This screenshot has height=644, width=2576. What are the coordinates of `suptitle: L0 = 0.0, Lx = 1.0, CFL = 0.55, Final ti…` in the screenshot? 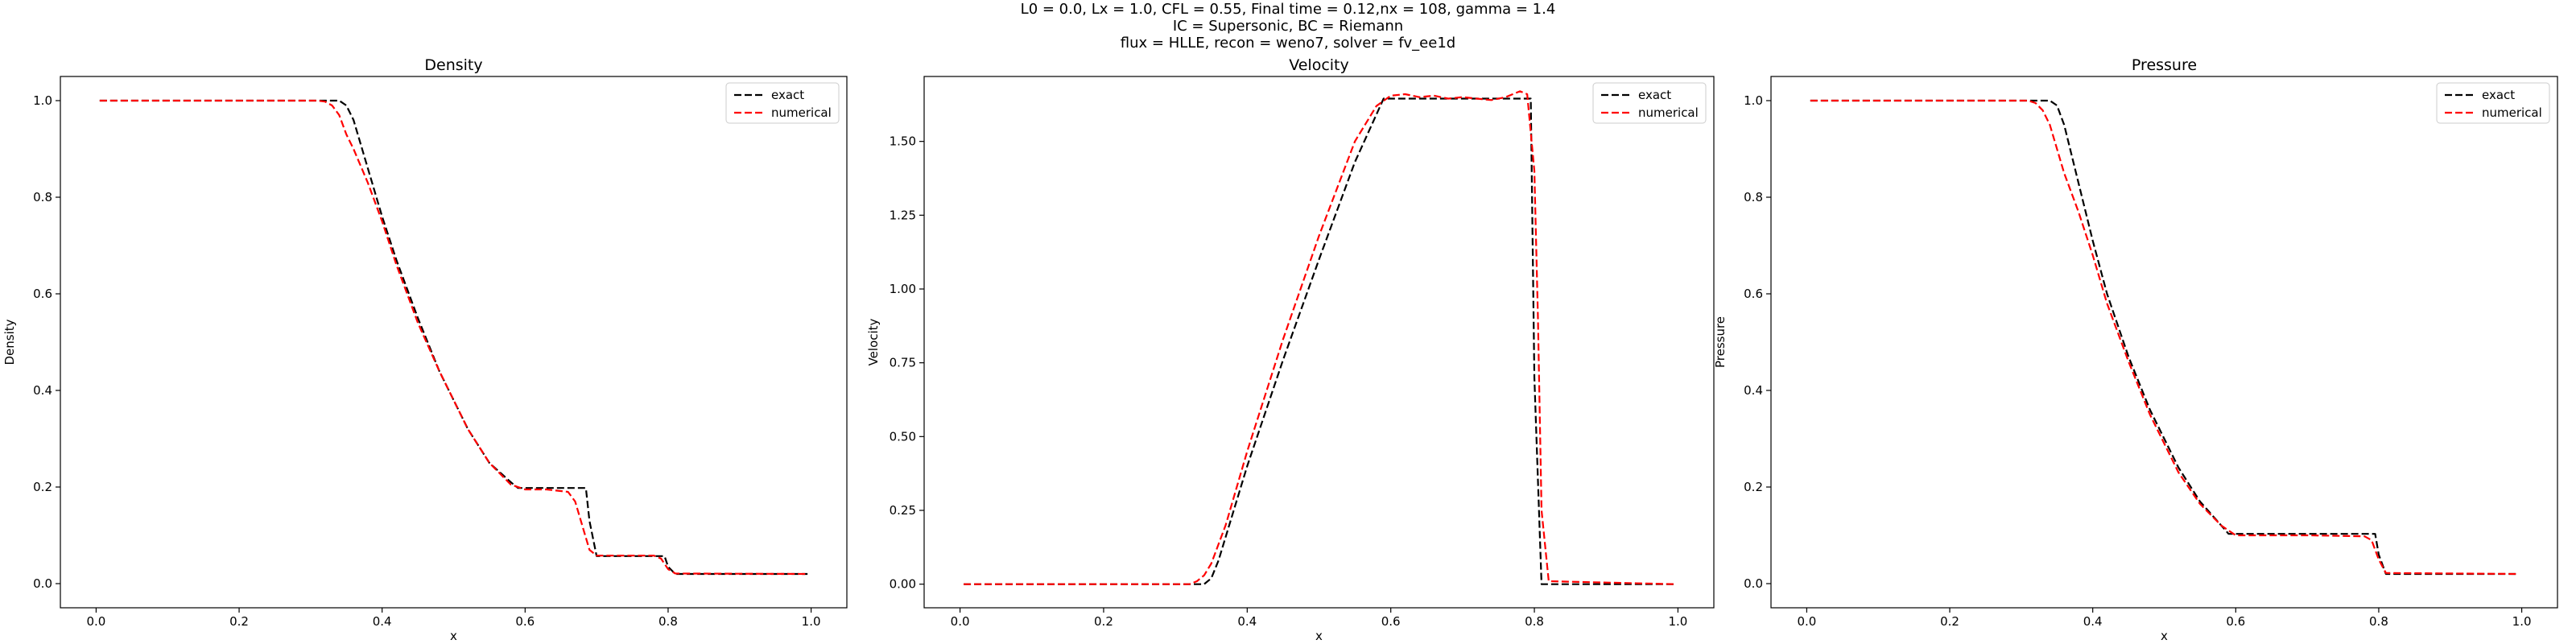 It's located at (1288, 26).